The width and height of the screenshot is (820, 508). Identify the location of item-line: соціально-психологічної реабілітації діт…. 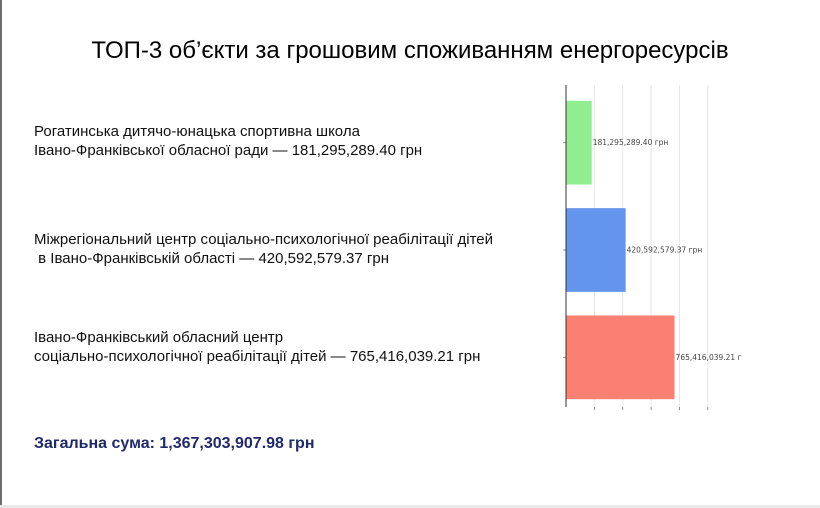
(257, 356).